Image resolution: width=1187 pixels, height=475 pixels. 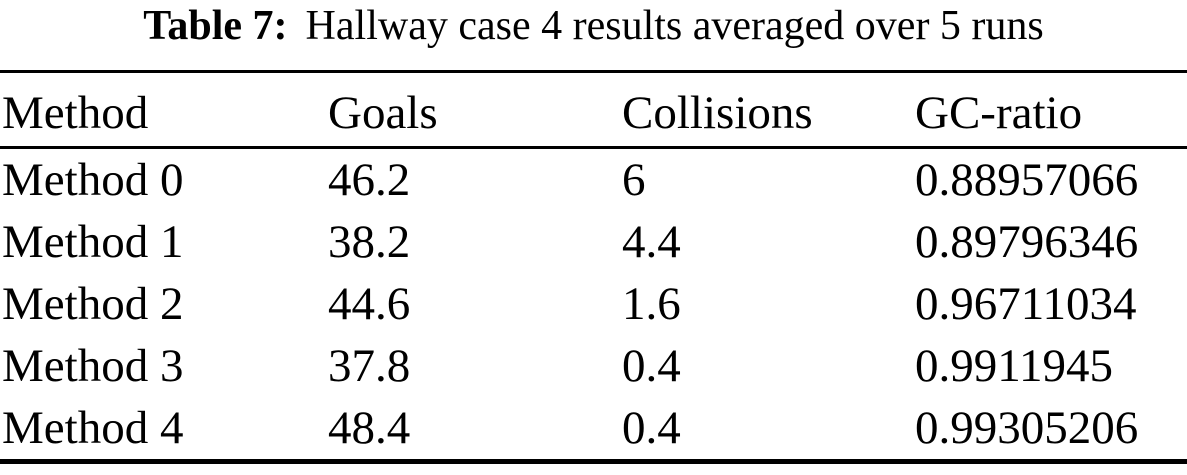 I want to click on table-row: Method 0 46.2 6 0.88957066, so click(x=593, y=180).